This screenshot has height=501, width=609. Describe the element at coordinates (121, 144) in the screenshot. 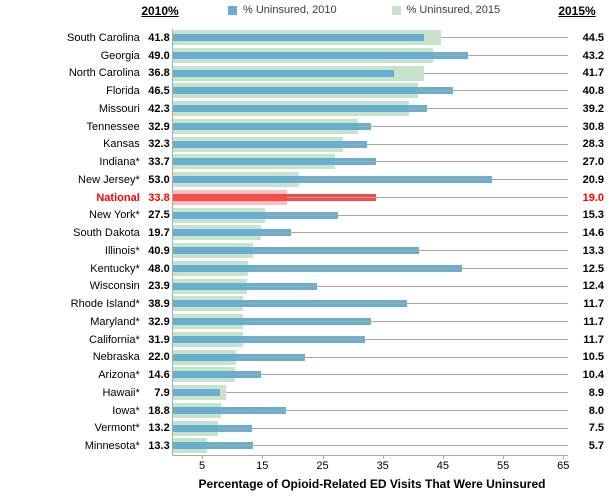

I see `row-label: Kansas` at that location.